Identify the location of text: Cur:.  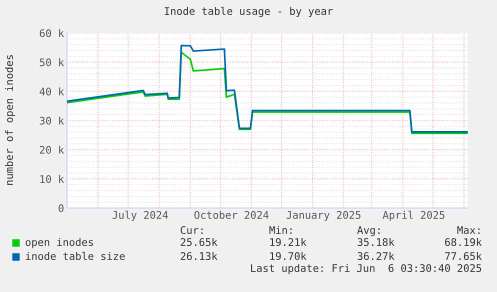
(191, 230).